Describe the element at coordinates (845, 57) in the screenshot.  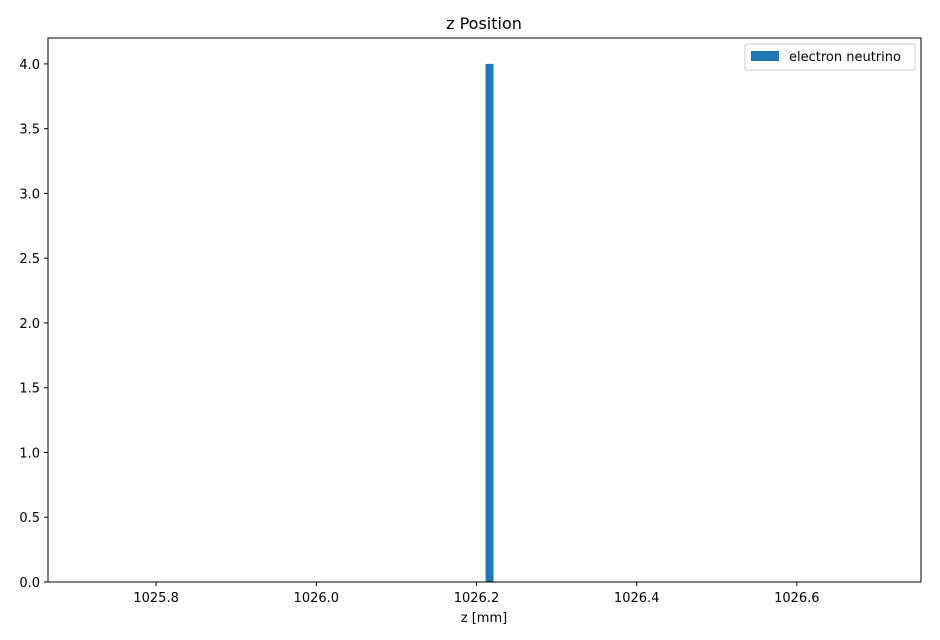
I see `legend-label: electron neutrino` at that location.